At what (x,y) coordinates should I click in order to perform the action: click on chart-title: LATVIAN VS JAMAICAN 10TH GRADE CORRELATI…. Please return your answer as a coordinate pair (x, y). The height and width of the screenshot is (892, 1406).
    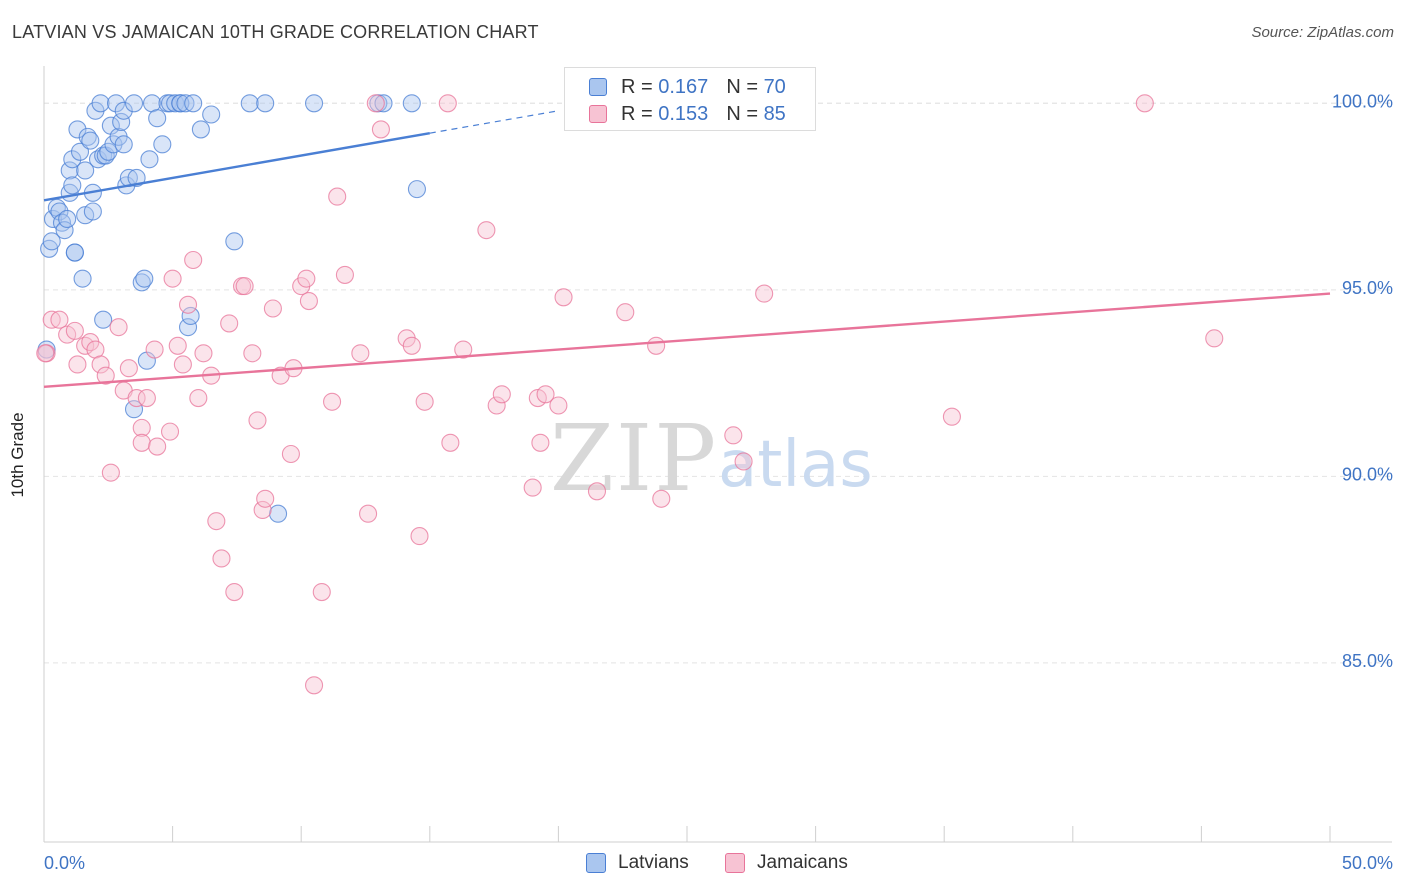
    Looking at the image, I should click on (275, 32).